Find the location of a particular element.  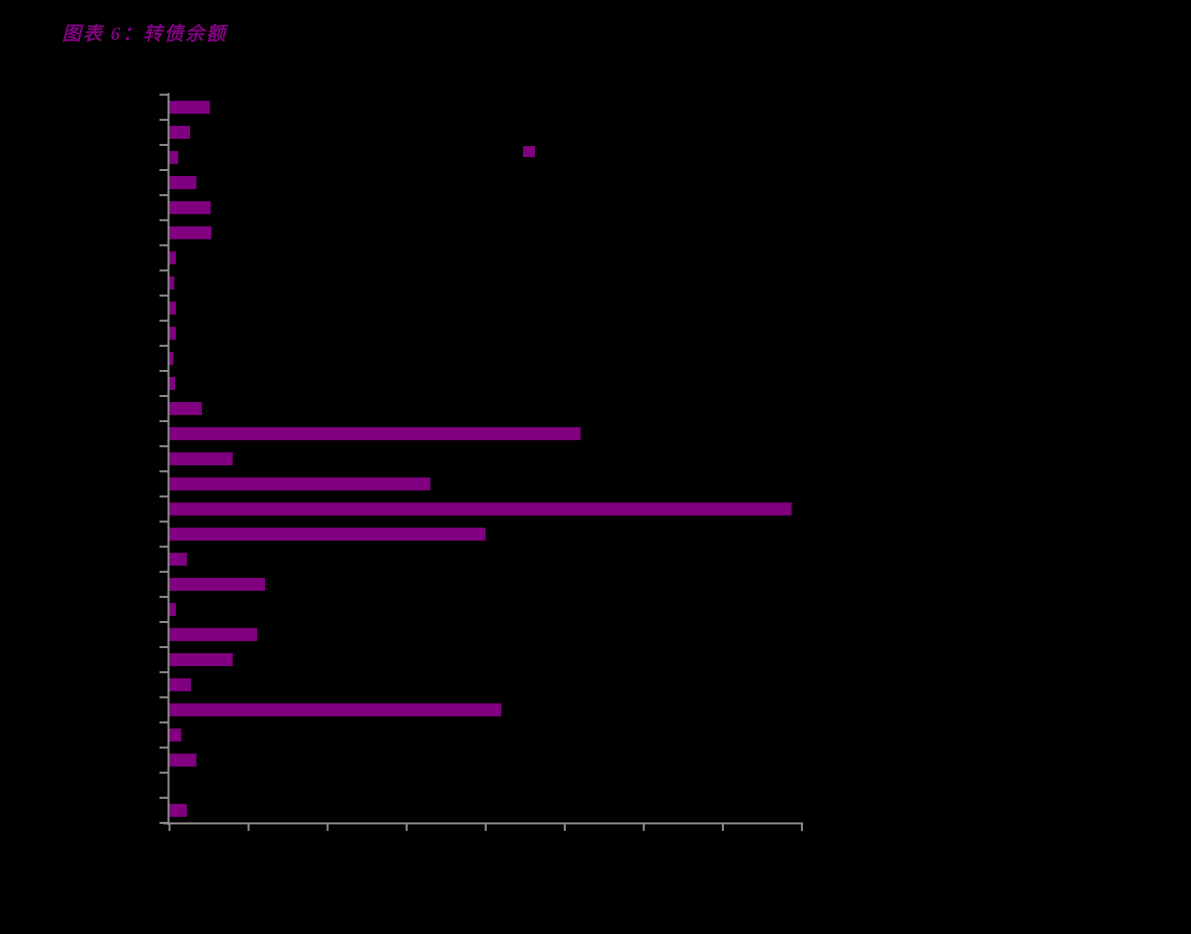

legend-swatch is located at coordinates (529, 151).